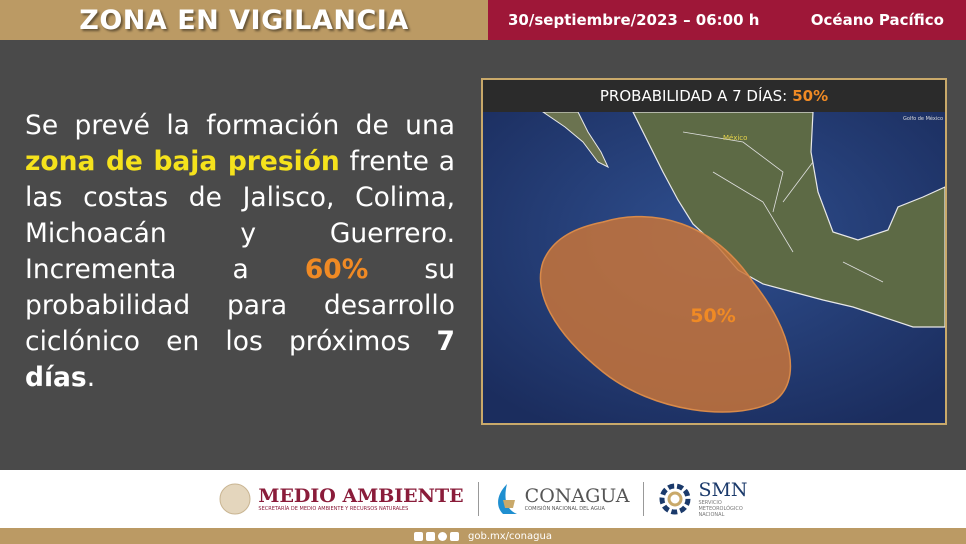  Describe the element at coordinates (665, 314) in the screenshot. I see `watch-zone` at that location.